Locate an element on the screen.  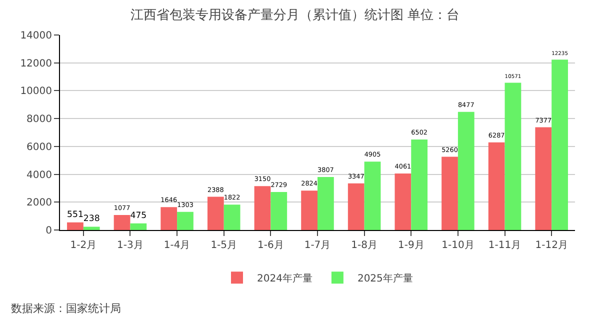
y-tick-label: 10000 is located at coordinates (36, 92).